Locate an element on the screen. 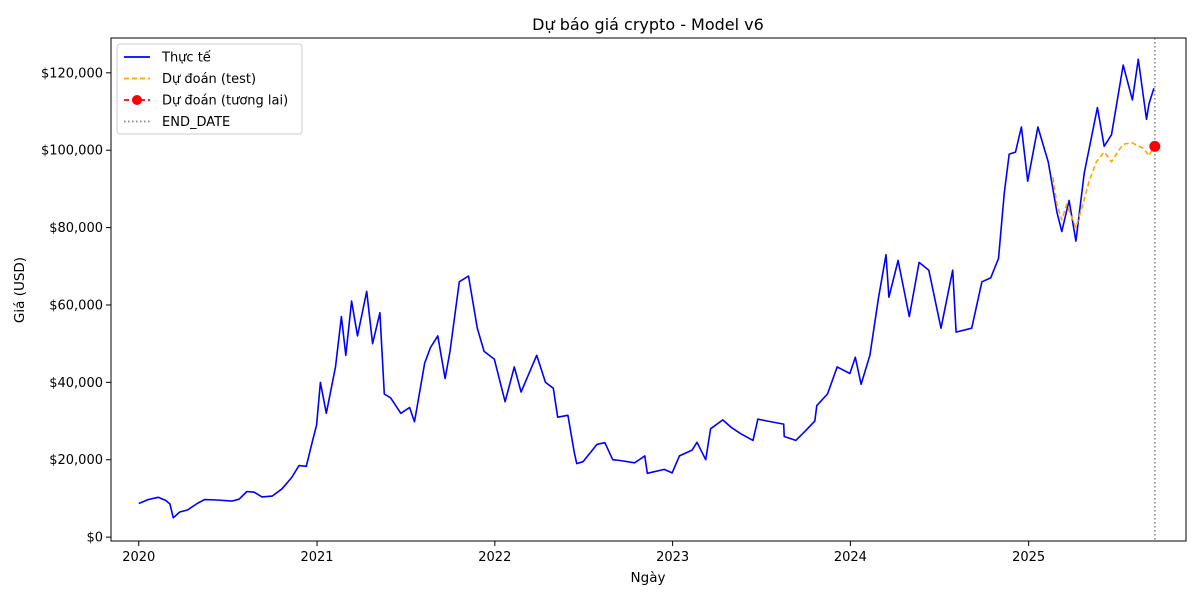  x-tick-label: 2025 is located at coordinates (1028, 557).